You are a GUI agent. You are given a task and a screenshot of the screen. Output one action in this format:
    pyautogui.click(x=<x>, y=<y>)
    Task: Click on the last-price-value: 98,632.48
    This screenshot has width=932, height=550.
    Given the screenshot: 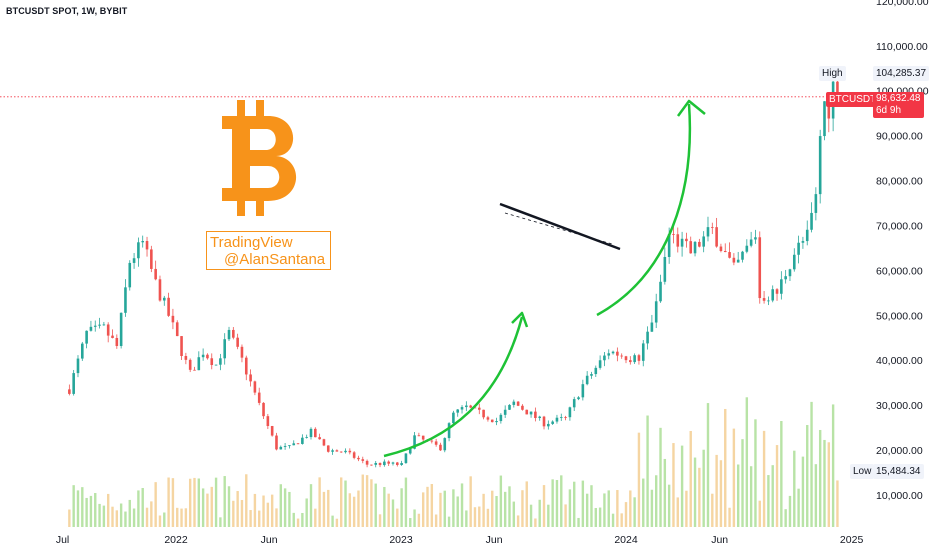 What is the action you would take?
    pyautogui.click(x=898, y=98)
    